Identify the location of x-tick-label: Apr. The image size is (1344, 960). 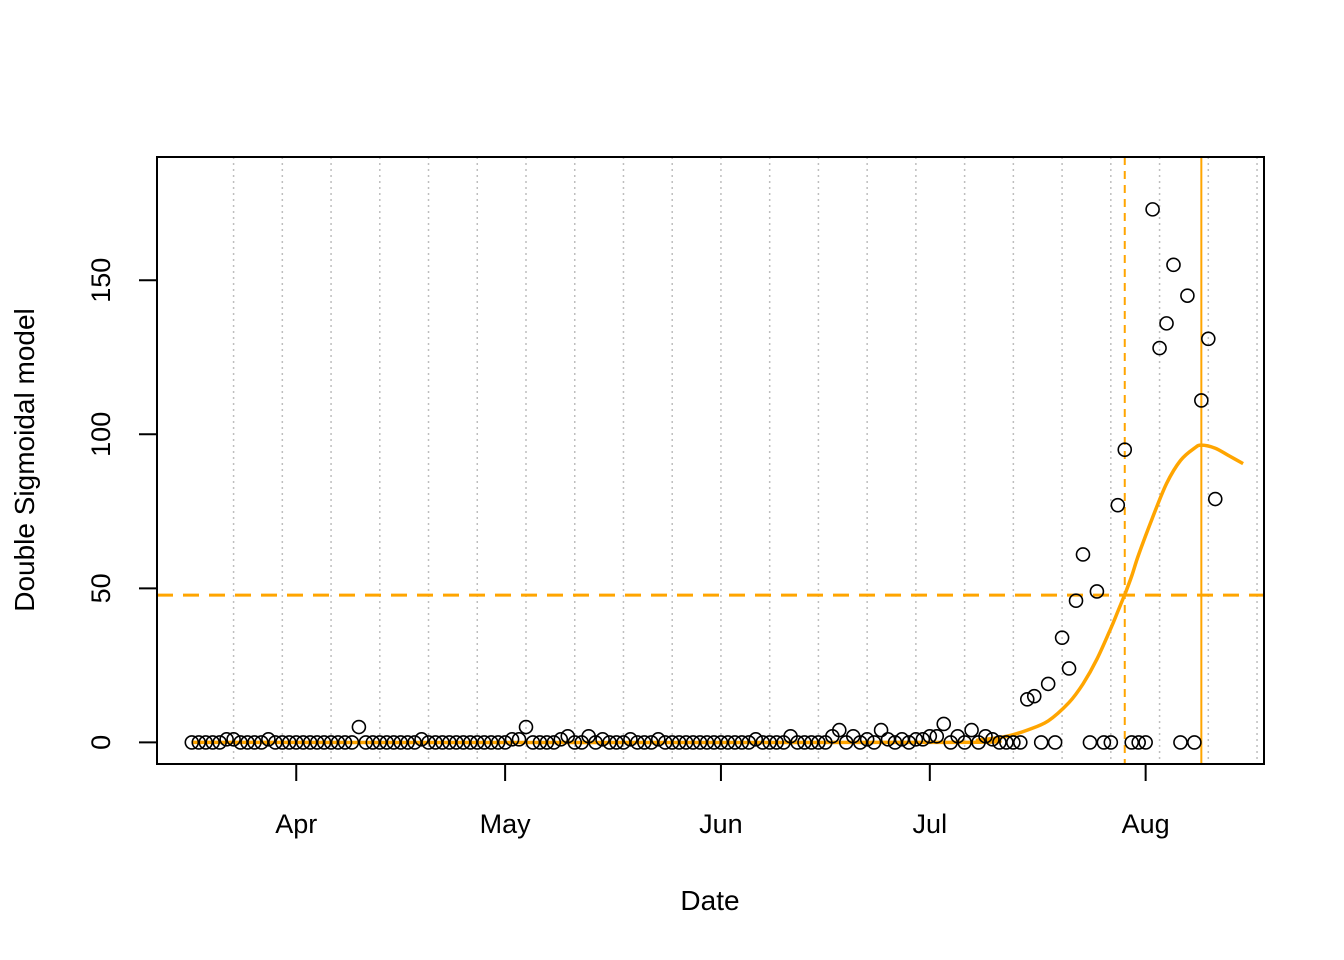
(296, 824).